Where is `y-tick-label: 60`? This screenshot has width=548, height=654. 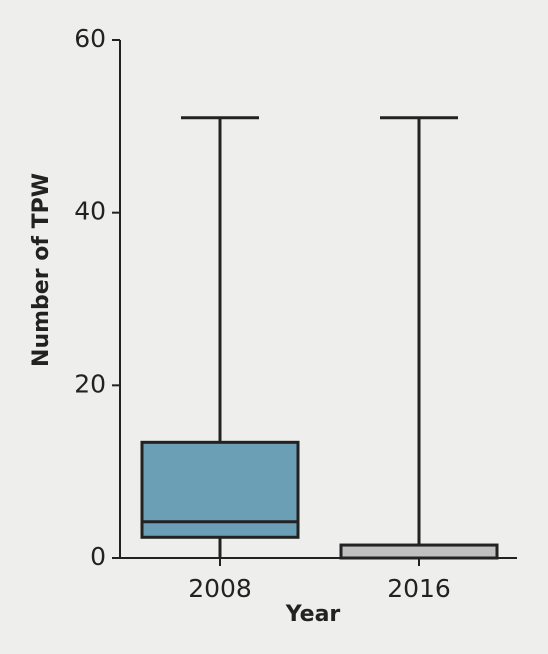
y-tick-label: 60 is located at coordinates (90, 38).